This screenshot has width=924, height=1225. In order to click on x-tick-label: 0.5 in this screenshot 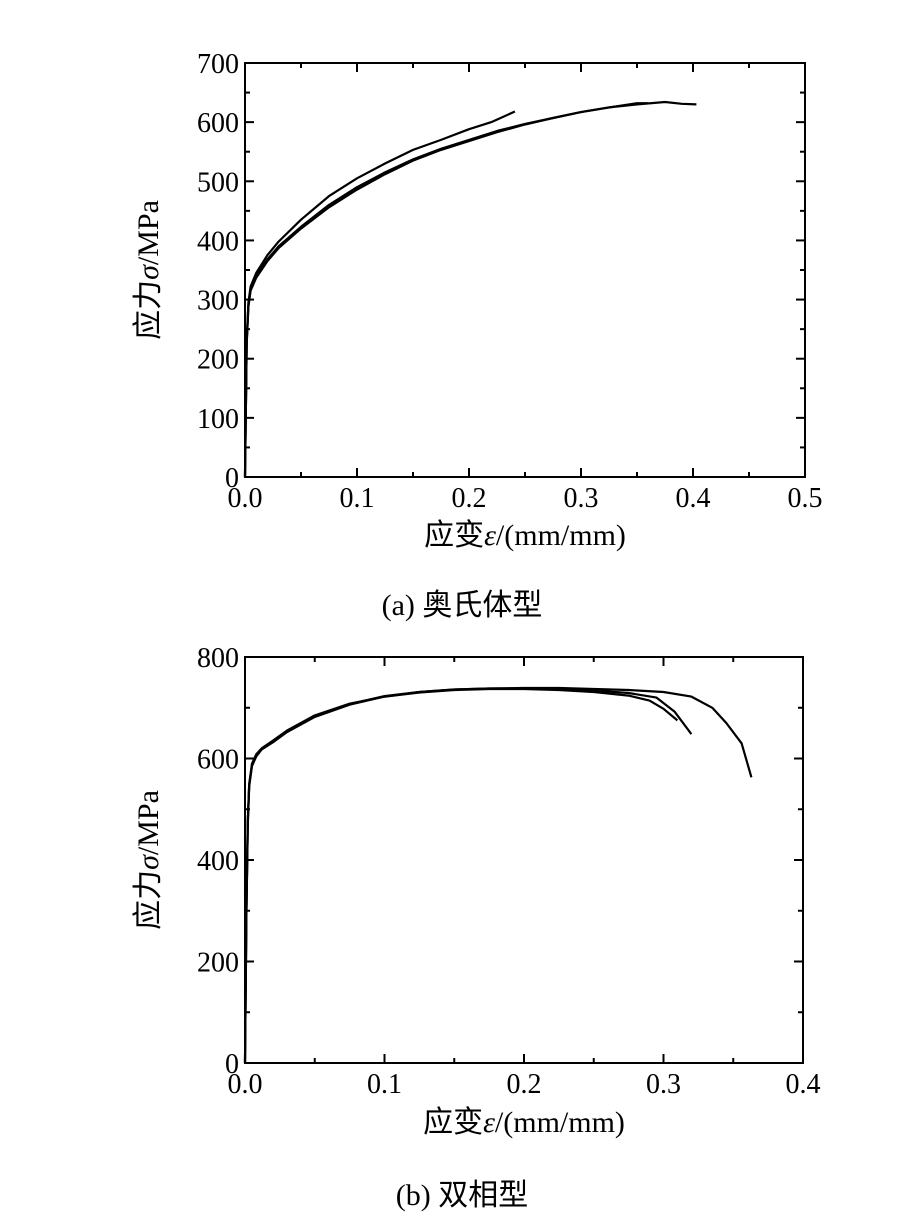, I will do `click(805, 498)`.